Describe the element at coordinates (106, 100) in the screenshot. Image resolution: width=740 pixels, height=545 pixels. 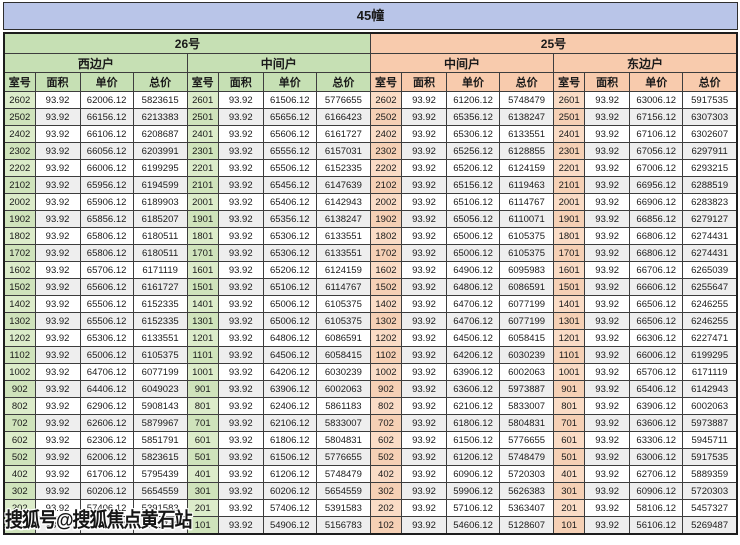
I see `unit-price-cell: 62006.12` at that location.